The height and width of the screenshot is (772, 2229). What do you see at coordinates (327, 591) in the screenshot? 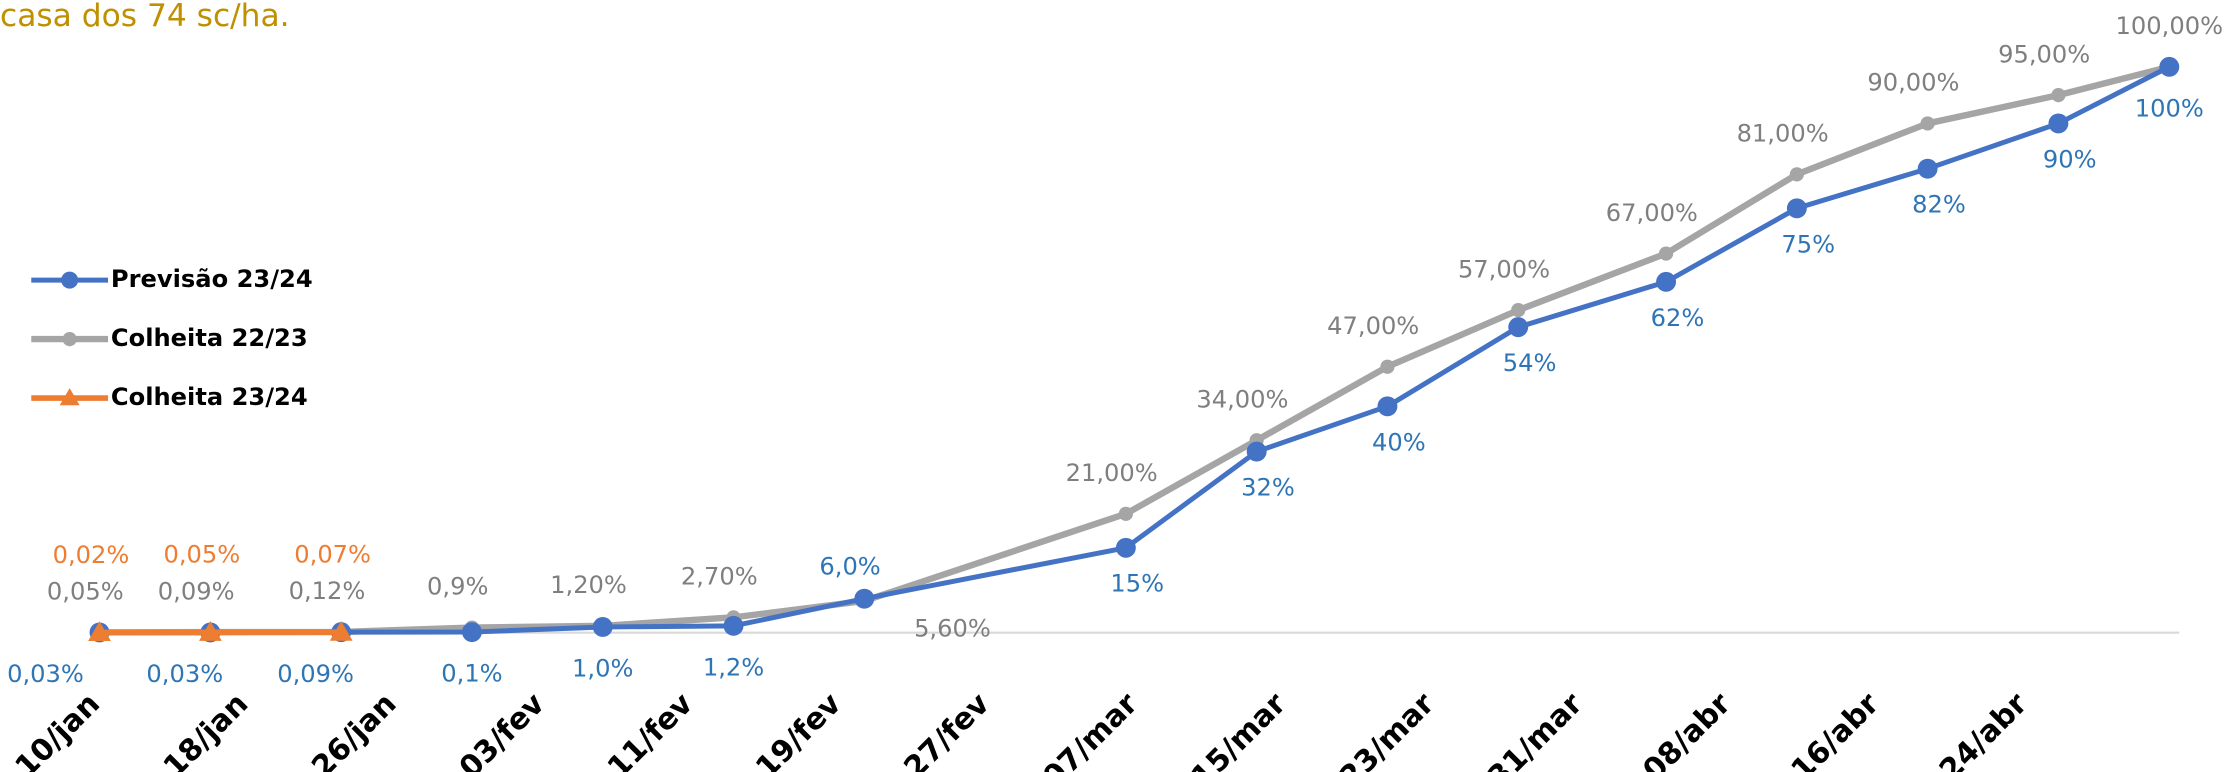
I see `data-label: 0,12%` at bounding box center [327, 591].